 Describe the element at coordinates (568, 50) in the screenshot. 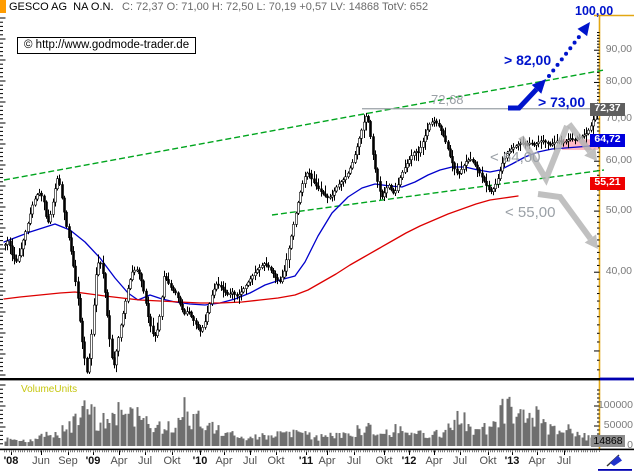

I see `annotation-blue-dots` at that location.